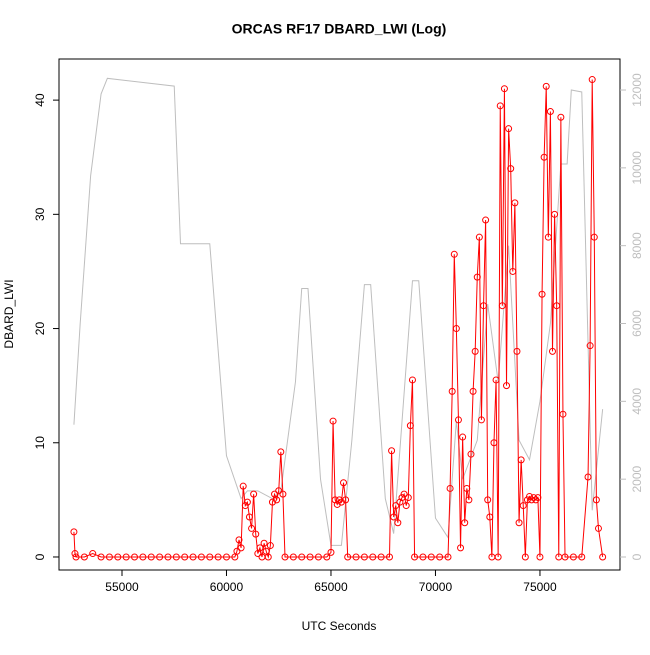 This screenshot has height=655, width=650. Describe the element at coordinates (227, 587) in the screenshot. I see `x-tick-label: 60000` at that location.